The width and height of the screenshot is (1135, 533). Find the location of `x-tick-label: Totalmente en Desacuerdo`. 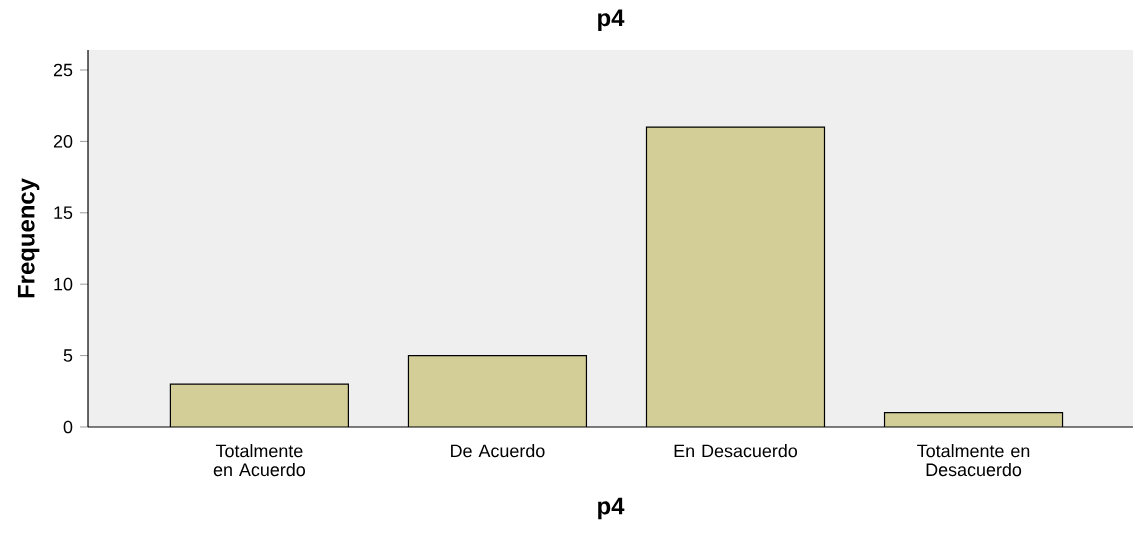

x-tick-label: Totalmente en Desacuerdo is located at coordinates (973, 460).